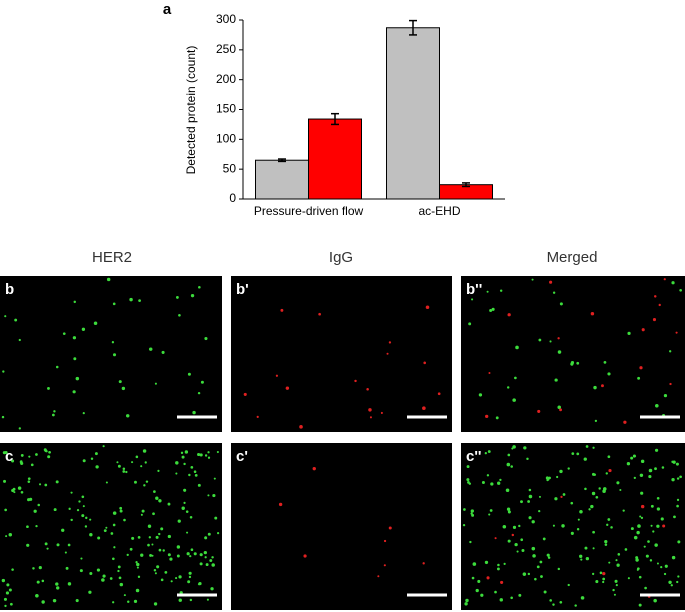 The image size is (685, 612). Describe the element at coordinates (473, 456) in the screenshot. I see `panel-label: c''` at that location.